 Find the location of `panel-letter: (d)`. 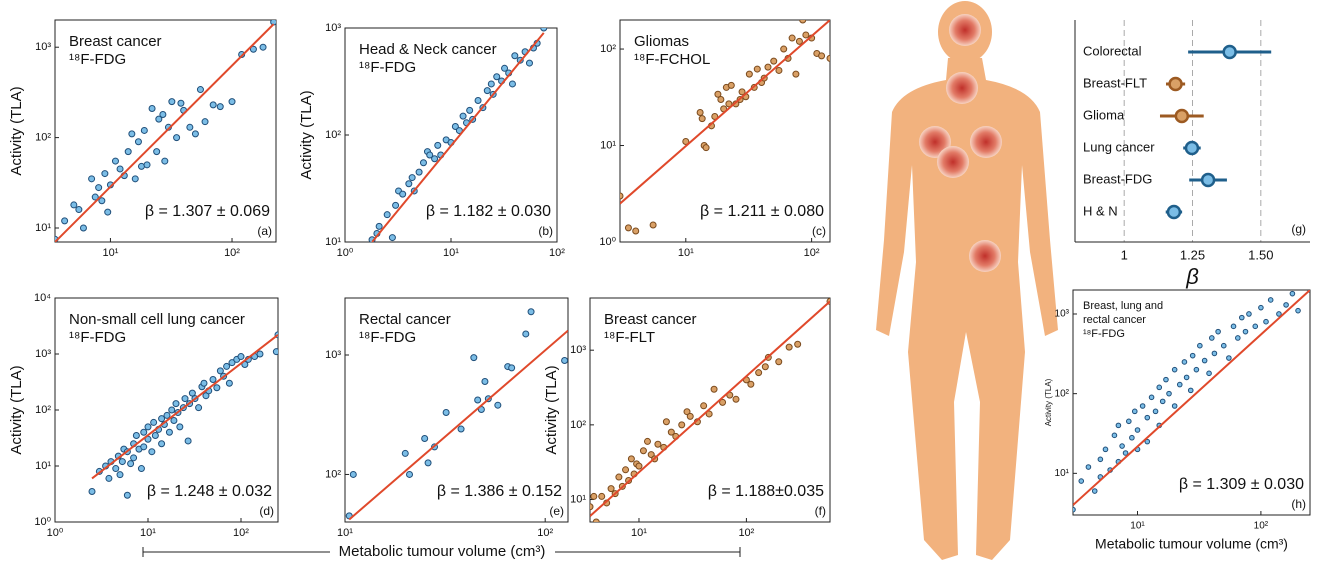

panel-letter: (d) is located at coordinates (266, 511).